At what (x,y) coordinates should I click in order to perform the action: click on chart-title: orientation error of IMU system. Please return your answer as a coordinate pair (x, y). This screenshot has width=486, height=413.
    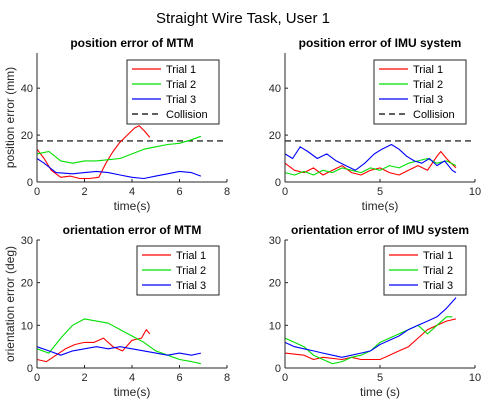
    Looking at the image, I should click on (380, 230).